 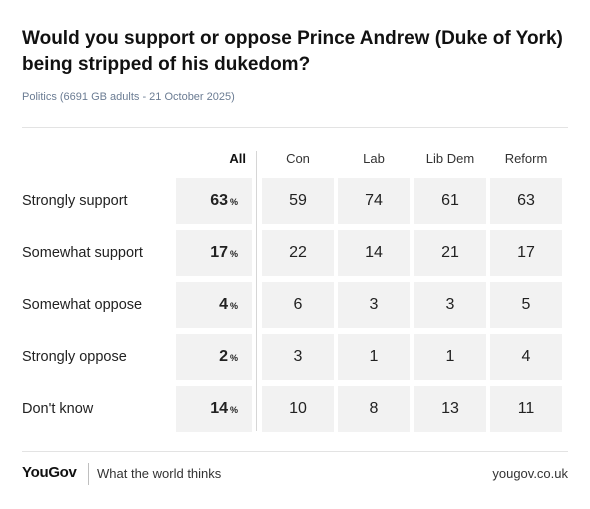 What do you see at coordinates (526, 357) in the screenshot?
I see `cell-value: 4` at bounding box center [526, 357].